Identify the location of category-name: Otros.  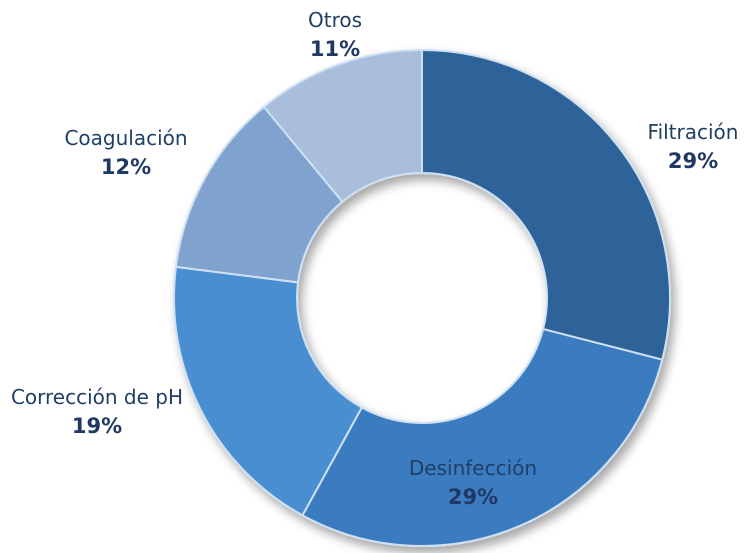
(335, 20).